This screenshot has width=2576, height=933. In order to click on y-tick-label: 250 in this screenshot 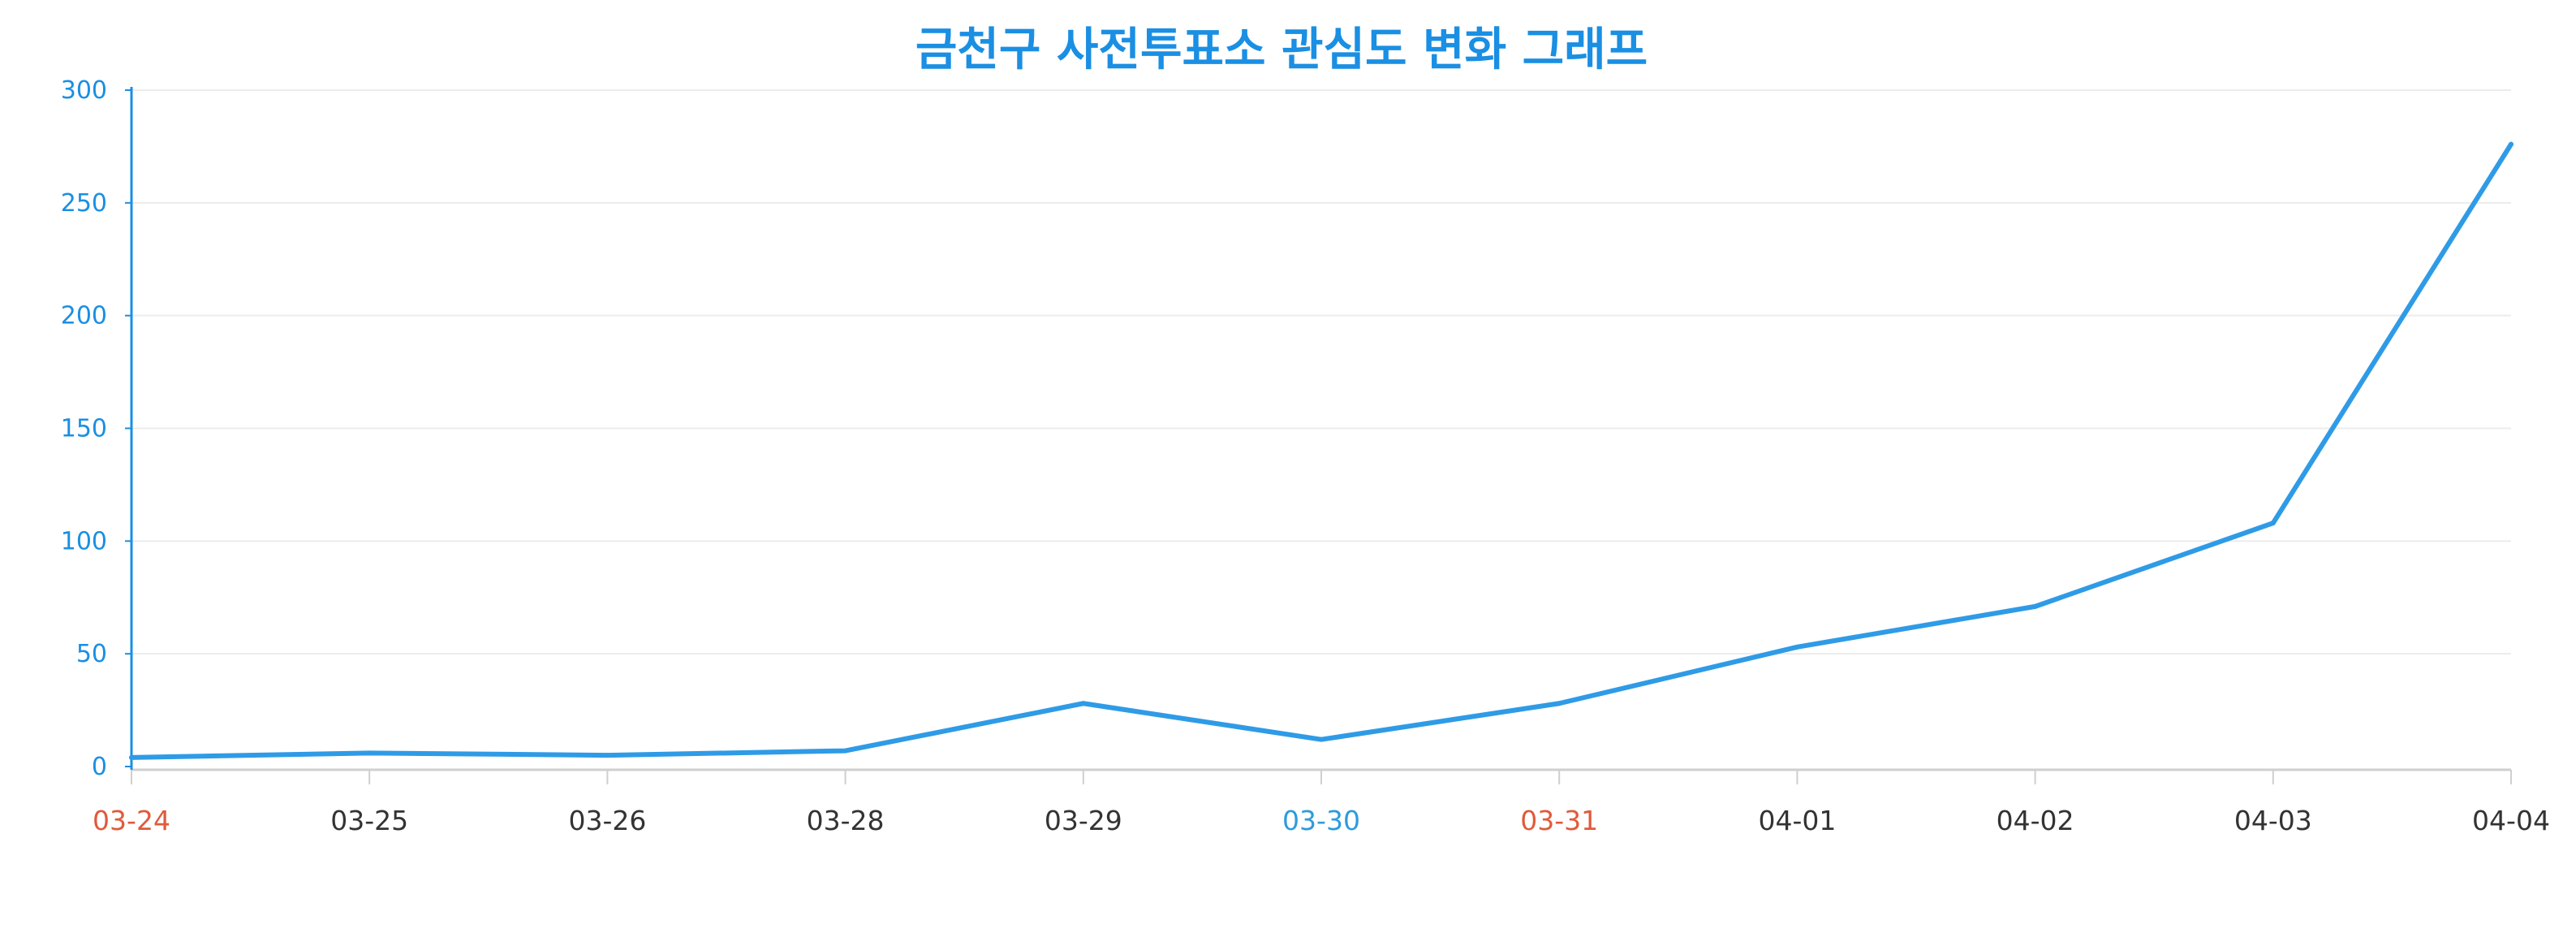, I will do `click(84, 203)`.